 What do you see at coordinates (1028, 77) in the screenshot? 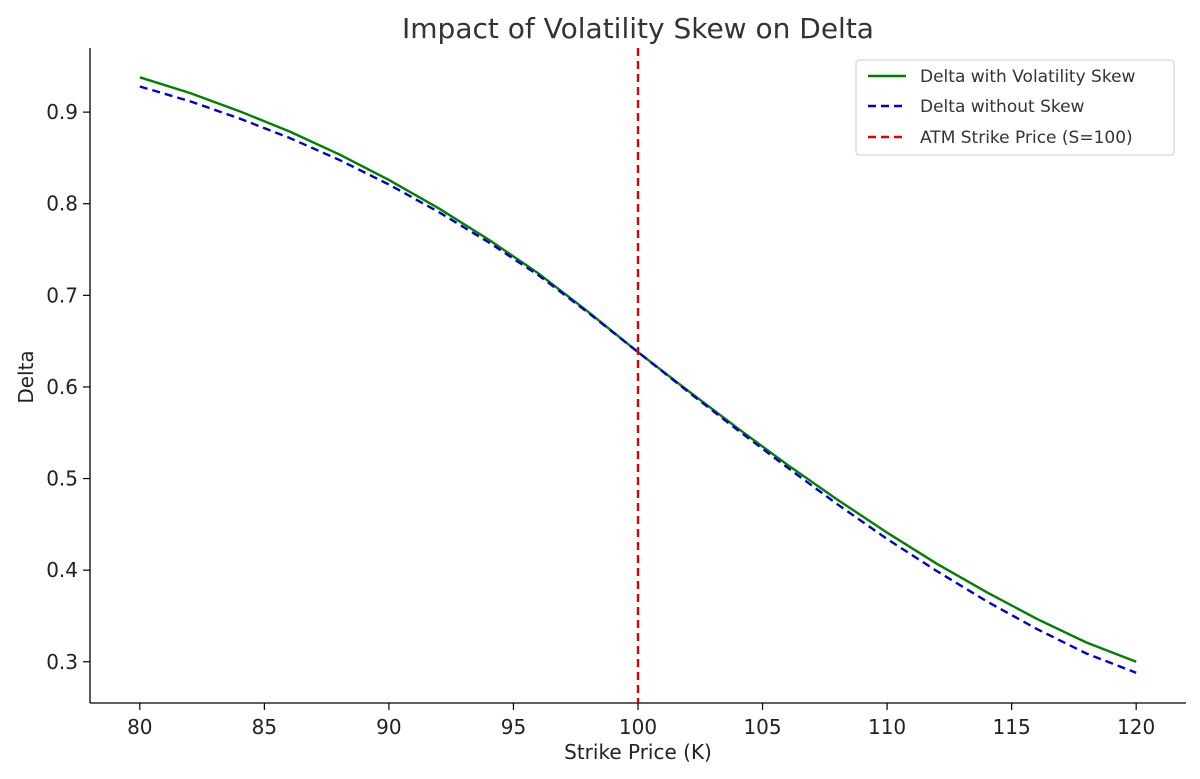
I see `legend-label-skew: Delta with Volatility Skew` at bounding box center [1028, 77].